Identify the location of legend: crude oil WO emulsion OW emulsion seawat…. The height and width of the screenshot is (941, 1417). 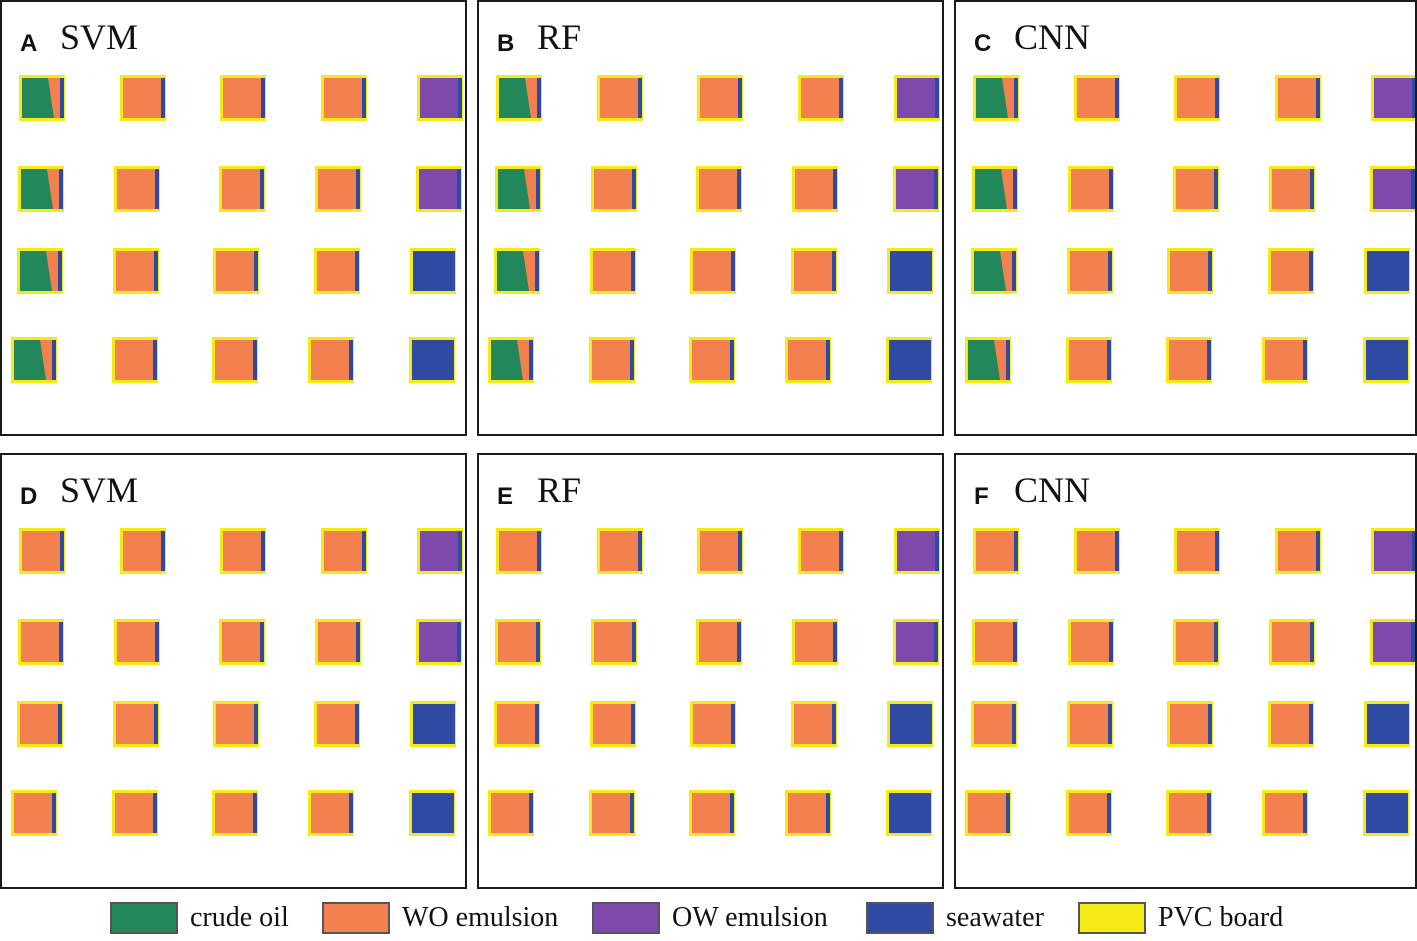
(708, 918).